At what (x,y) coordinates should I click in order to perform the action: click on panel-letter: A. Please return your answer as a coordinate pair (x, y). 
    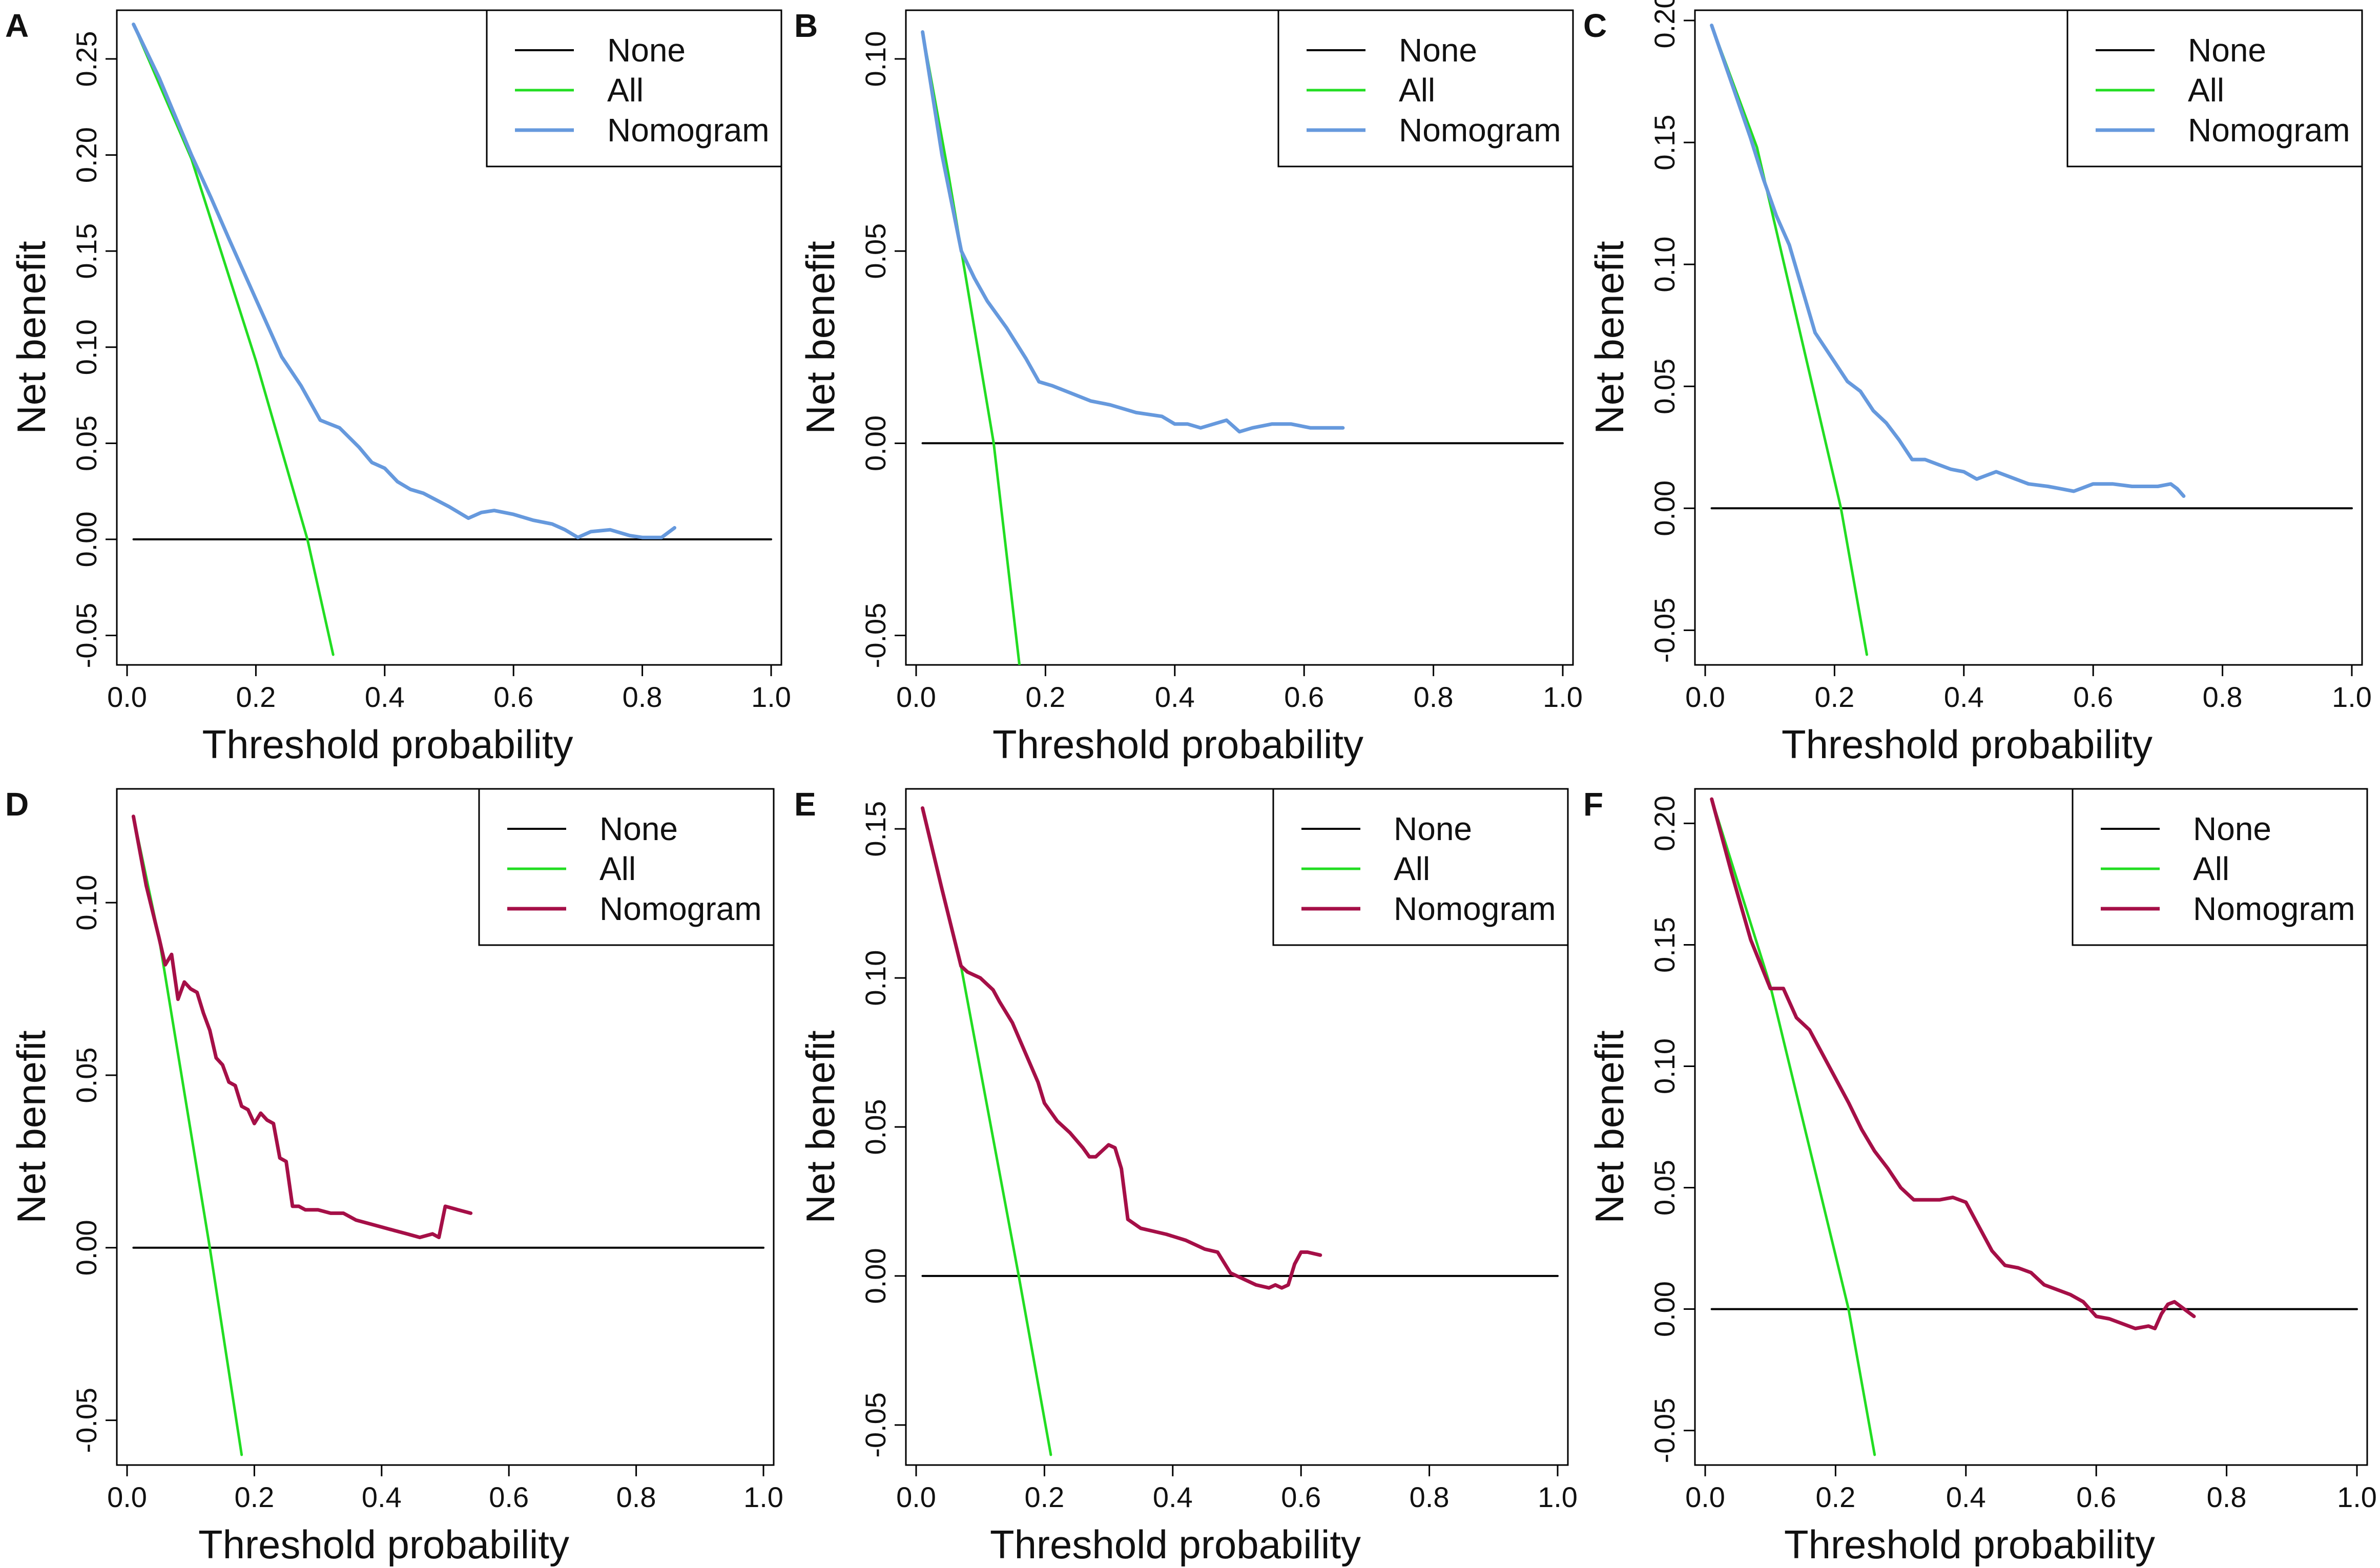
    Looking at the image, I should click on (17, 25).